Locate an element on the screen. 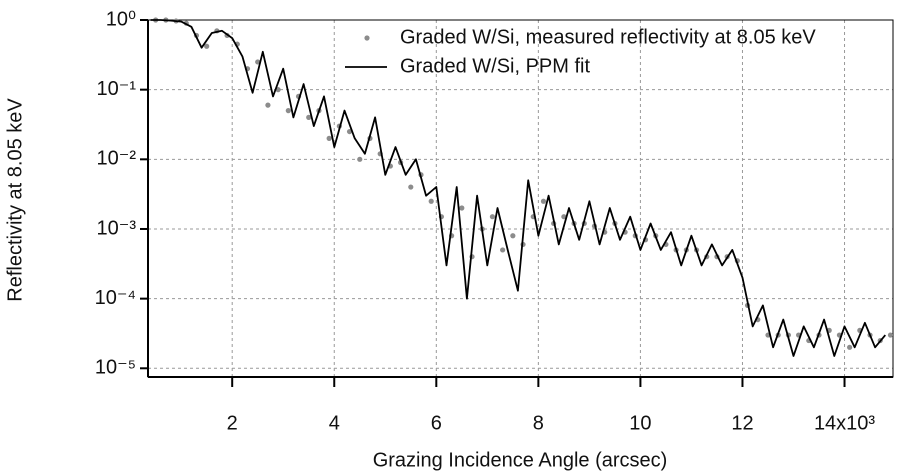  x-axis-label: Grazing Incidence Angle (arcsec) is located at coordinates (520, 460).